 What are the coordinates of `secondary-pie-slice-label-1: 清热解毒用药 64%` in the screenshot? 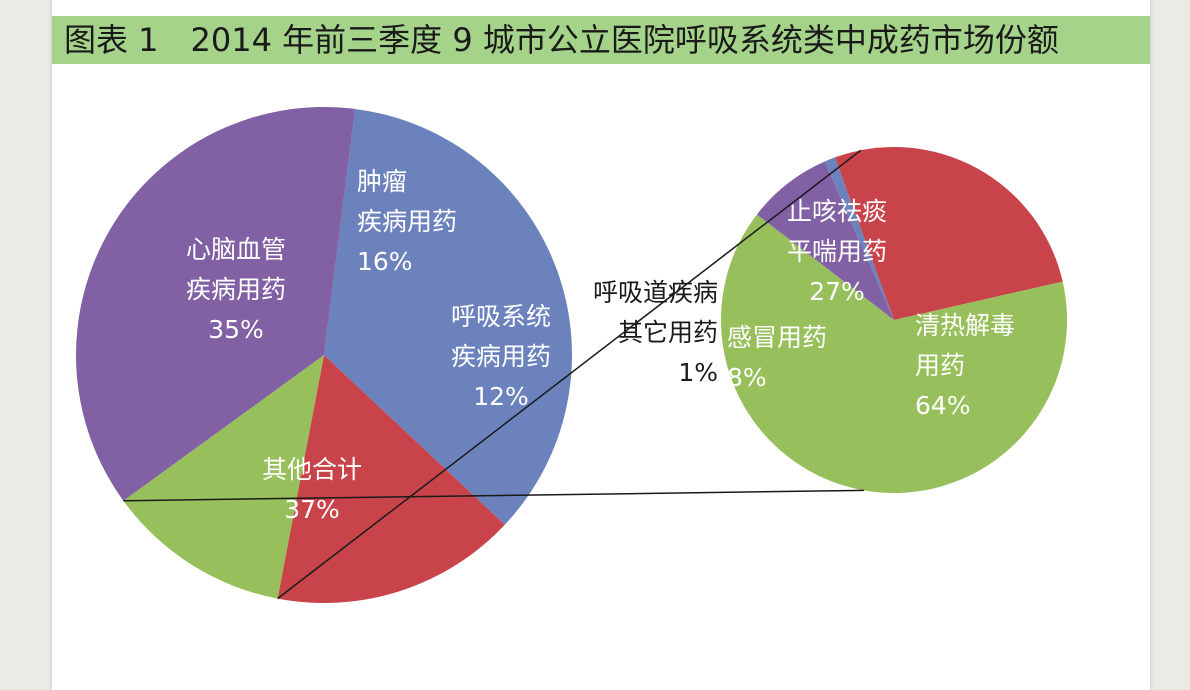 It's located at (965, 365).